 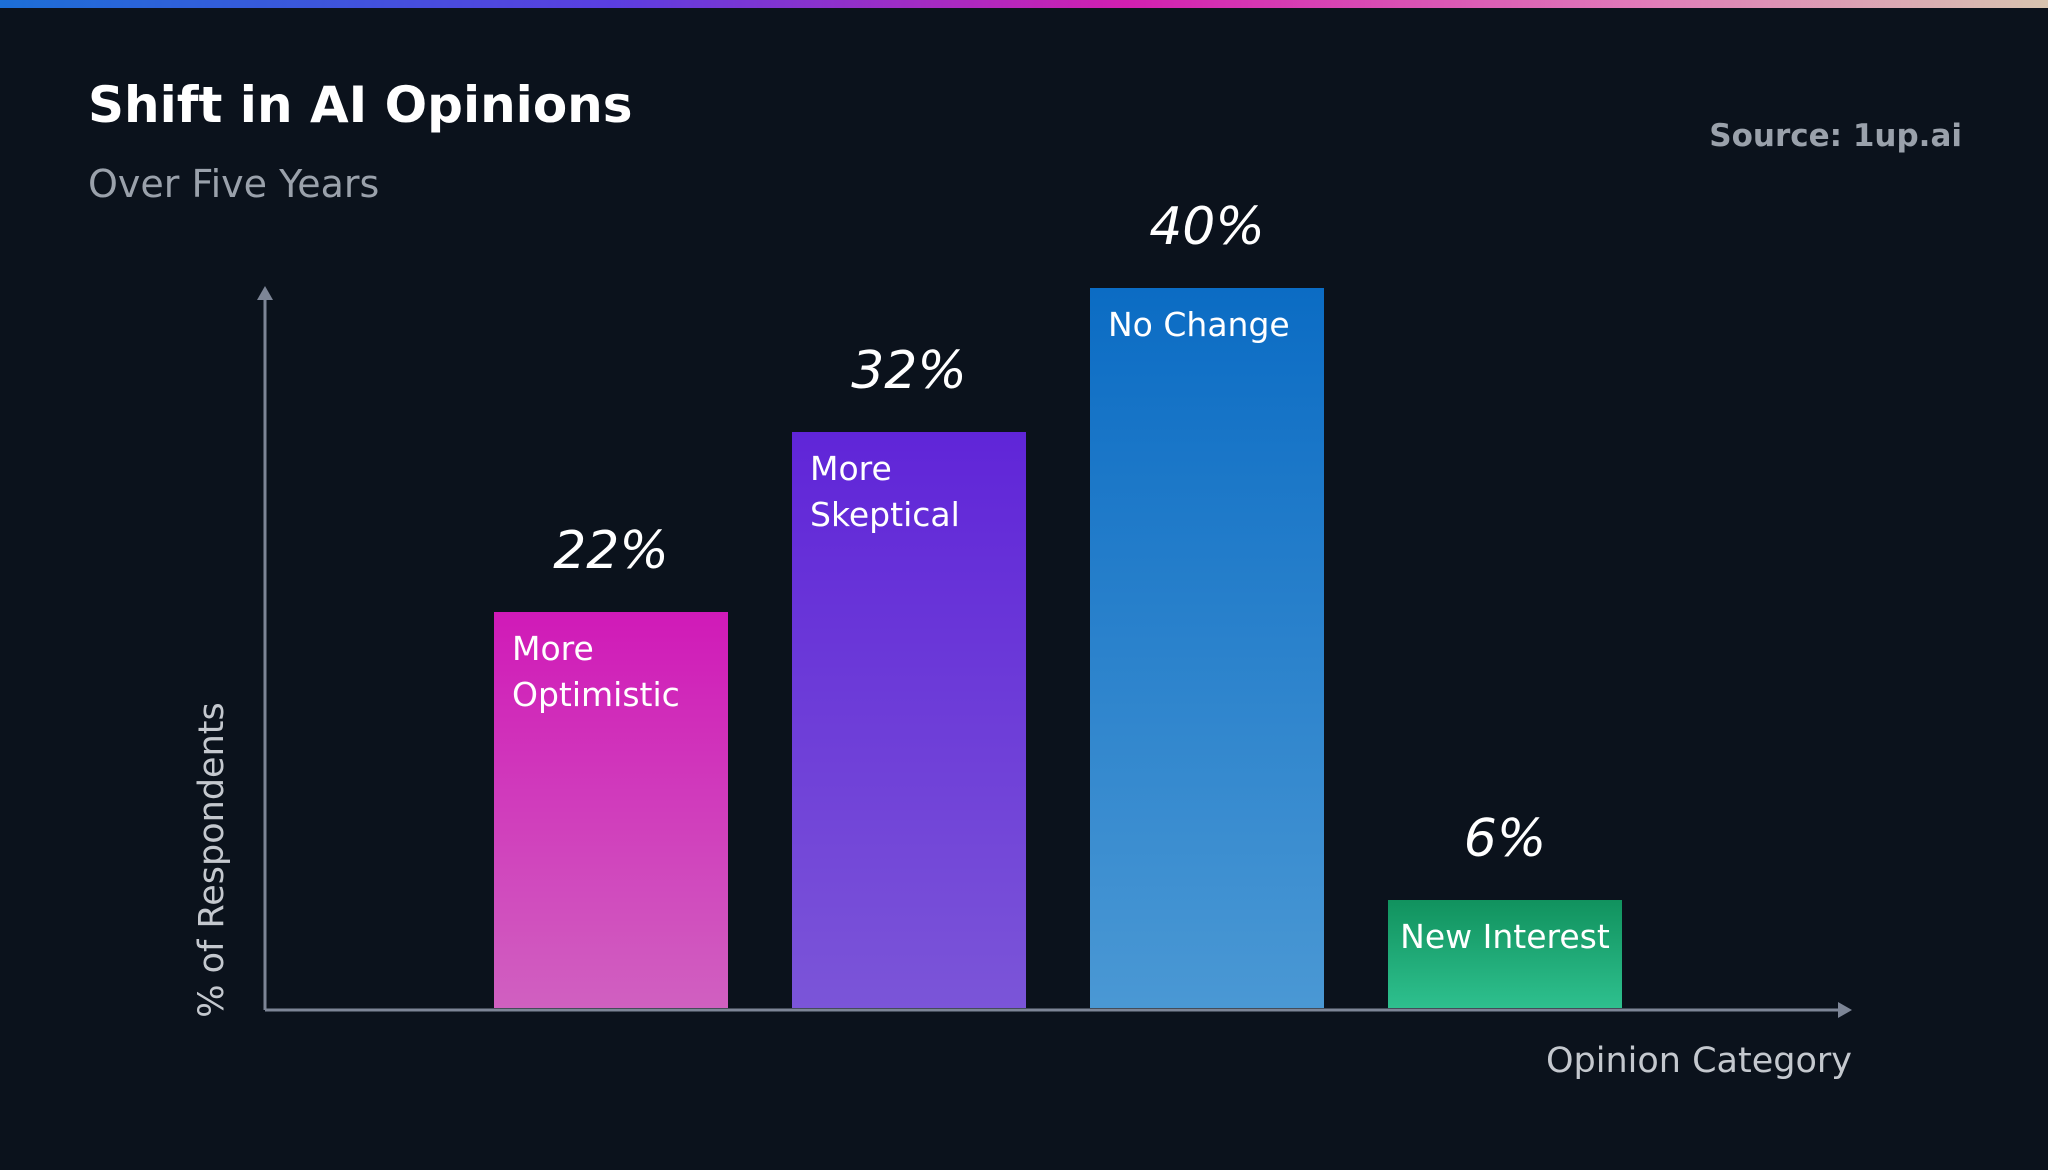 What do you see at coordinates (909, 720) in the screenshot?
I see `bar-more-skeptical` at bounding box center [909, 720].